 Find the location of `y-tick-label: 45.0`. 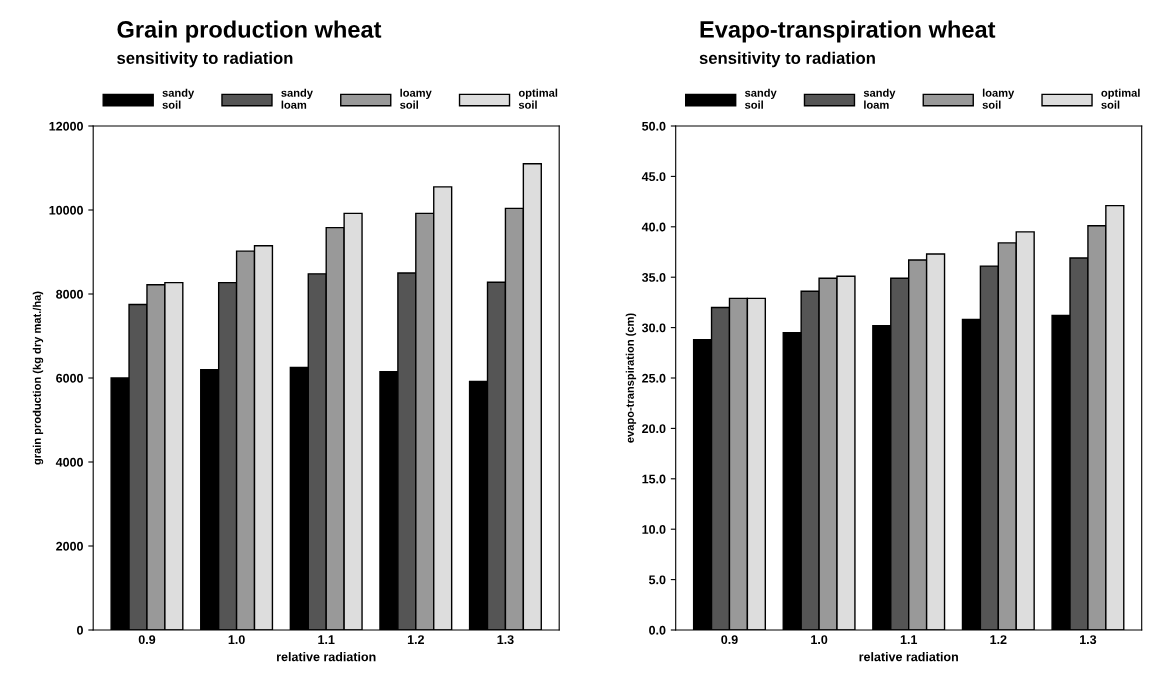

y-tick-label: 45.0 is located at coordinates (653, 177).